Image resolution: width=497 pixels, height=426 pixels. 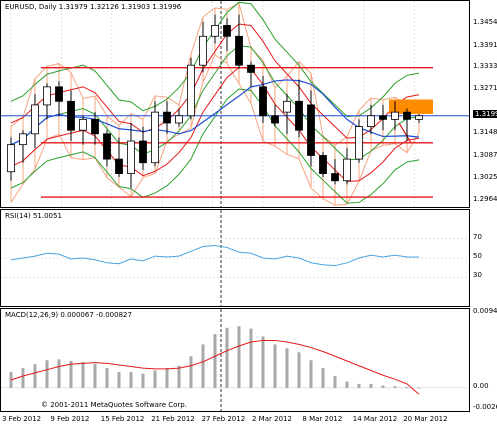 What do you see at coordinates (425, 419) in the screenshot?
I see `date-tick-label: 20 Mar 2012` at bounding box center [425, 419].